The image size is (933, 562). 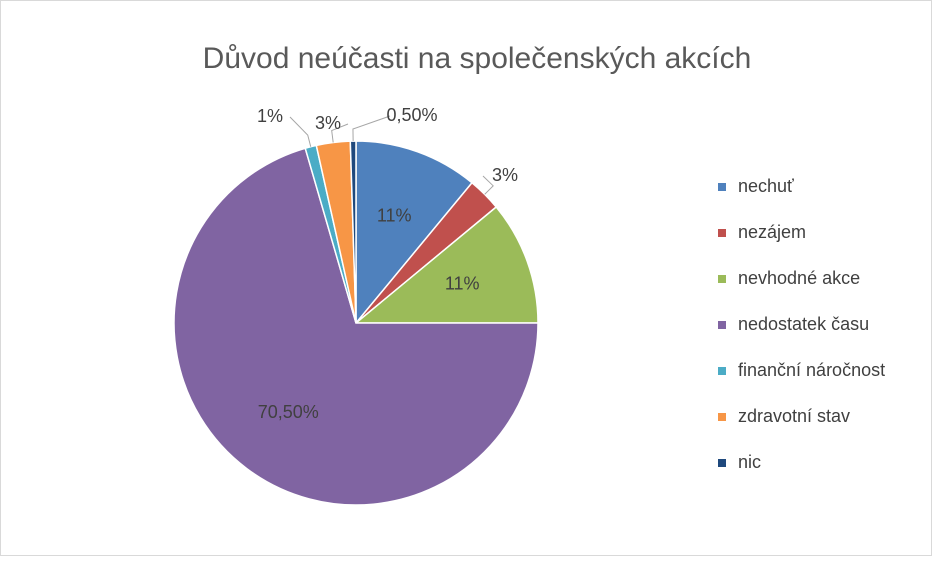 What do you see at coordinates (794, 416) in the screenshot?
I see `legend-label: zdravotní stav` at bounding box center [794, 416].